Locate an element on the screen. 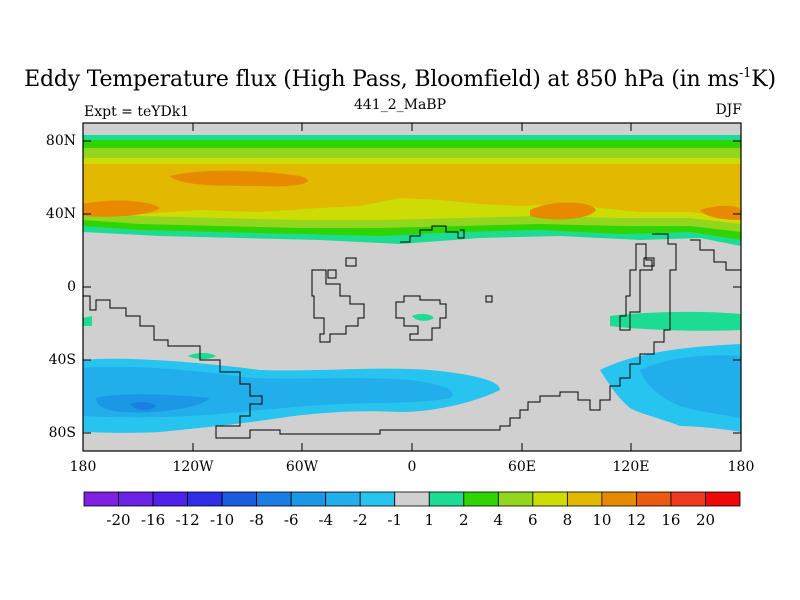 Image resolution: width=800 pixels, height=600 pixels. south-pacific-patch is located at coordinates (202, 356).